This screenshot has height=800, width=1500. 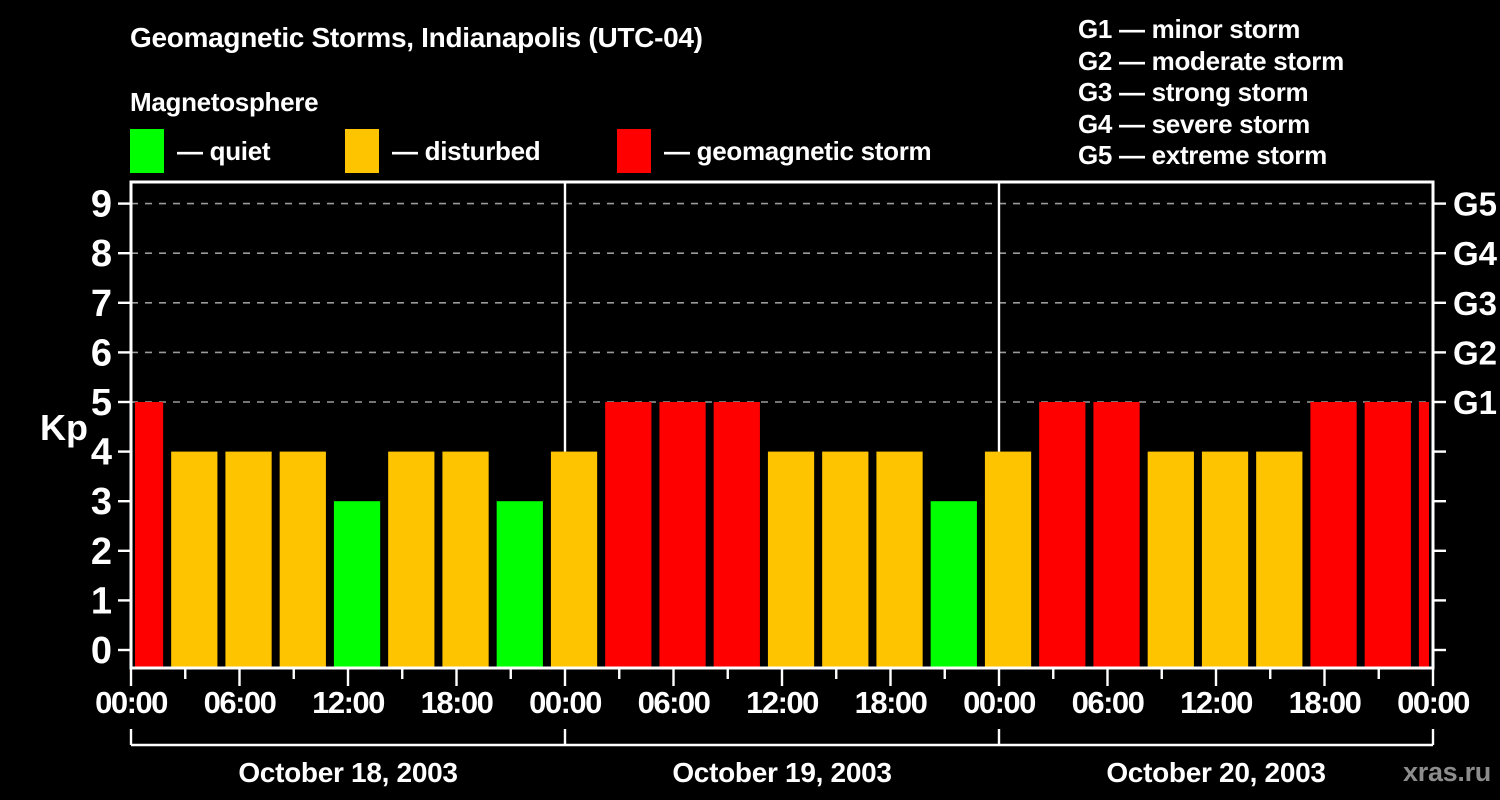 What do you see at coordinates (101, 205) in the screenshot?
I see `y-axis-label: 9` at bounding box center [101, 205].